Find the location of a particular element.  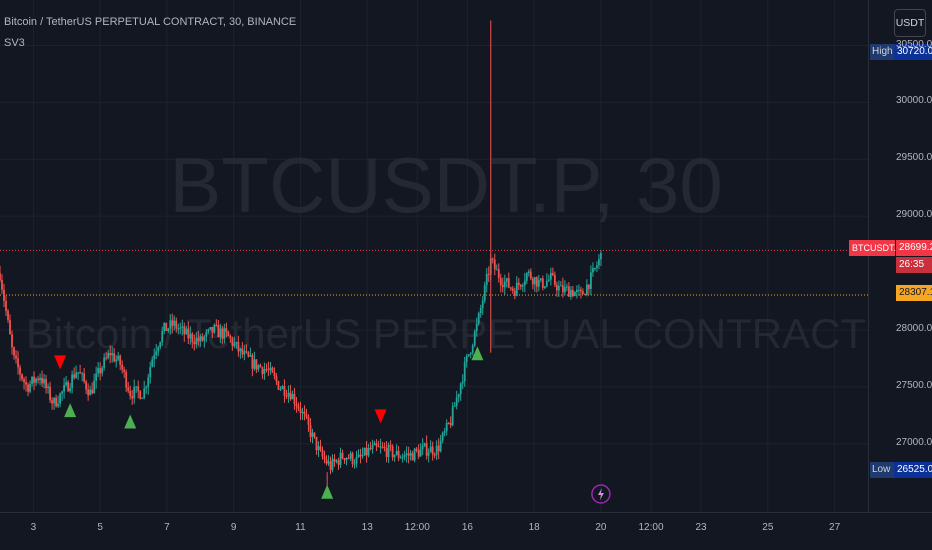

last-price-tag: 28699.2 is located at coordinates (914, 248).